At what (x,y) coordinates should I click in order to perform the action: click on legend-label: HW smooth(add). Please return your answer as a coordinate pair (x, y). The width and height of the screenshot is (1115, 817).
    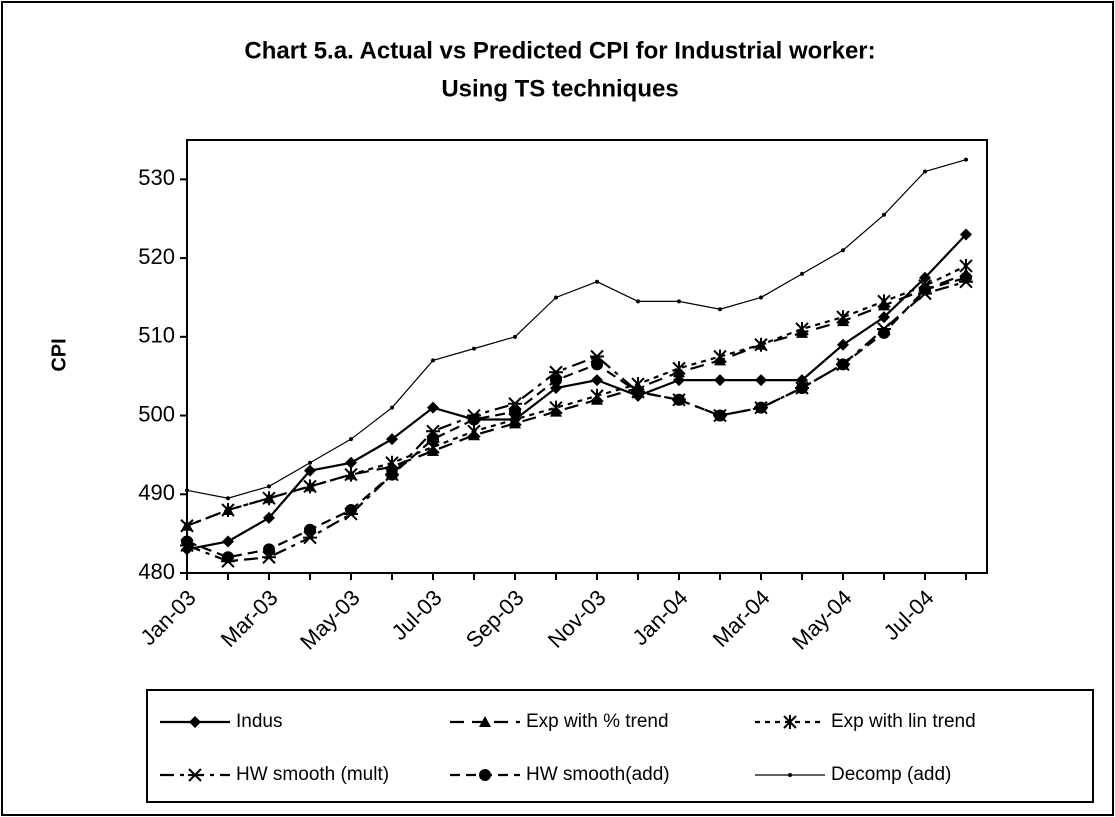
    Looking at the image, I should click on (598, 774).